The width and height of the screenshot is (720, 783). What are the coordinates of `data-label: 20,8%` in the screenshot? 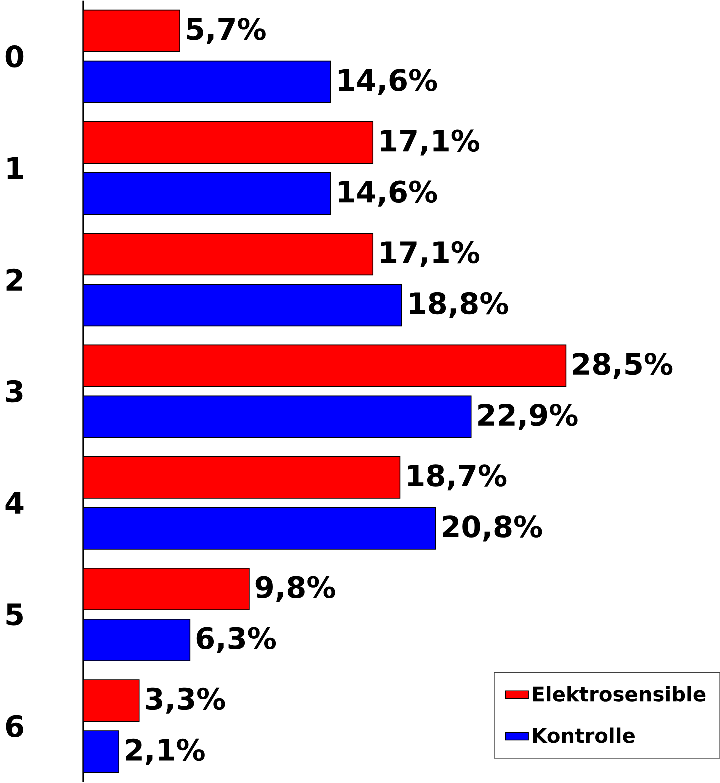 It's located at (492, 529).